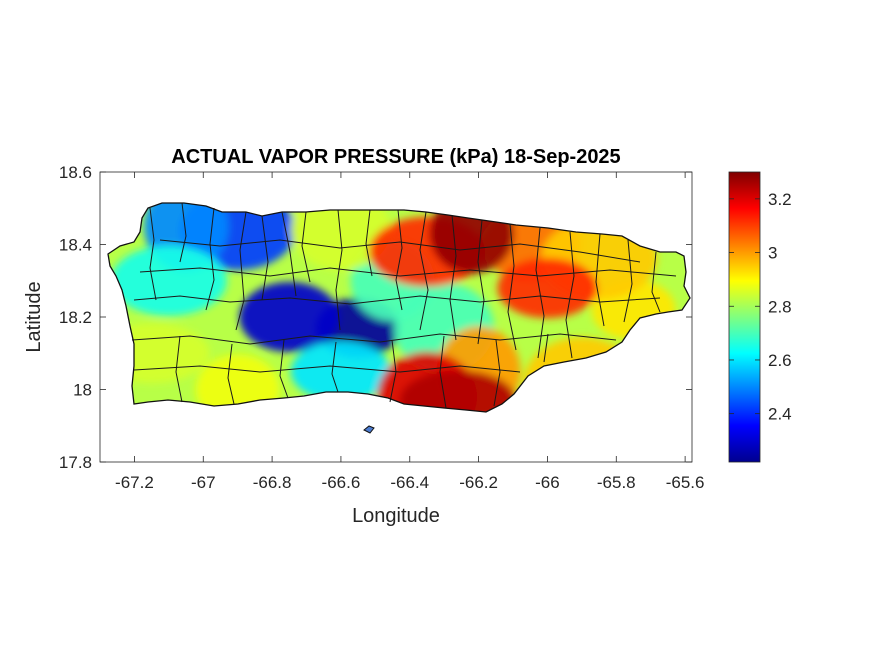  Describe the element at coordinates (409, 482) in the screenshot. I see `x-tick-label: -66.4` at that location.